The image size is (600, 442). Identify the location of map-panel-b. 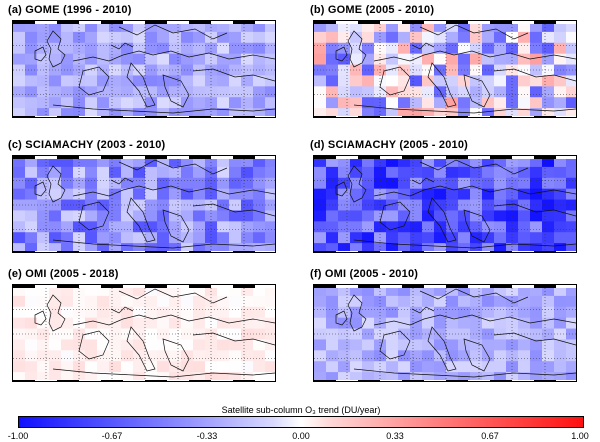
(445, 69).